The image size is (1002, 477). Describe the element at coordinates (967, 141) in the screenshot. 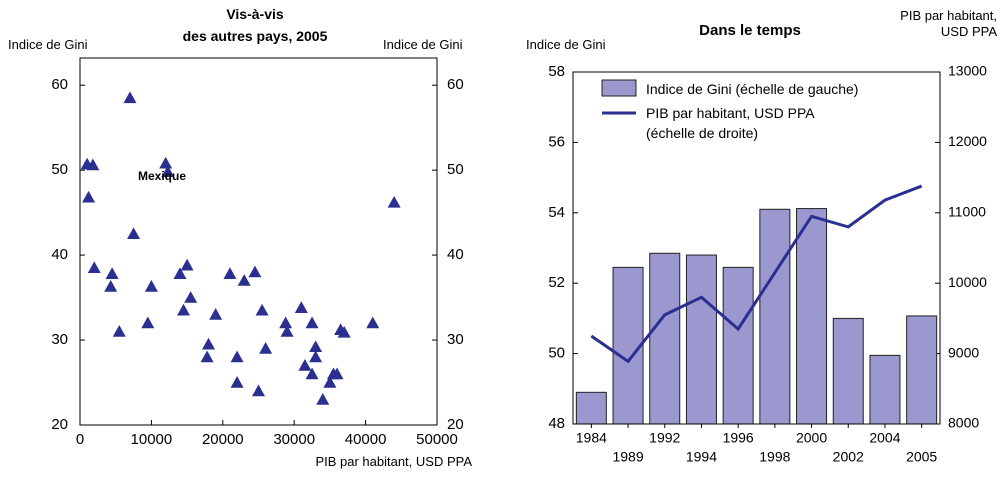

I see `y2-tick-label: 12000` at that location.